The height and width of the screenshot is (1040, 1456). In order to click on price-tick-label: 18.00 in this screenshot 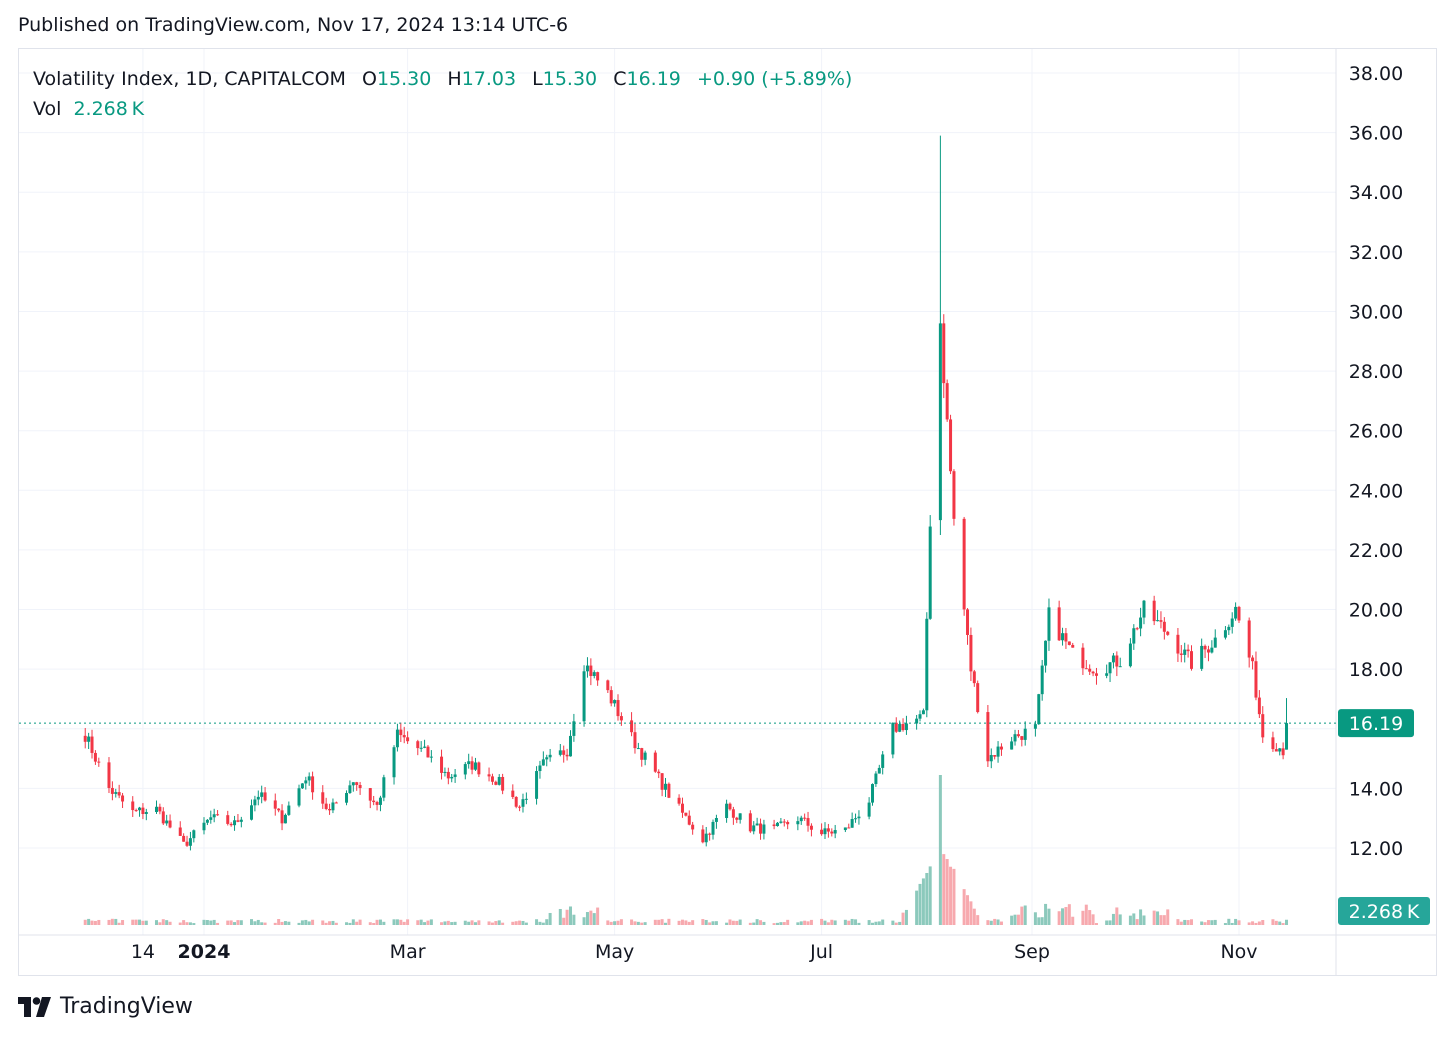, I will do `click(1376, 670)`.